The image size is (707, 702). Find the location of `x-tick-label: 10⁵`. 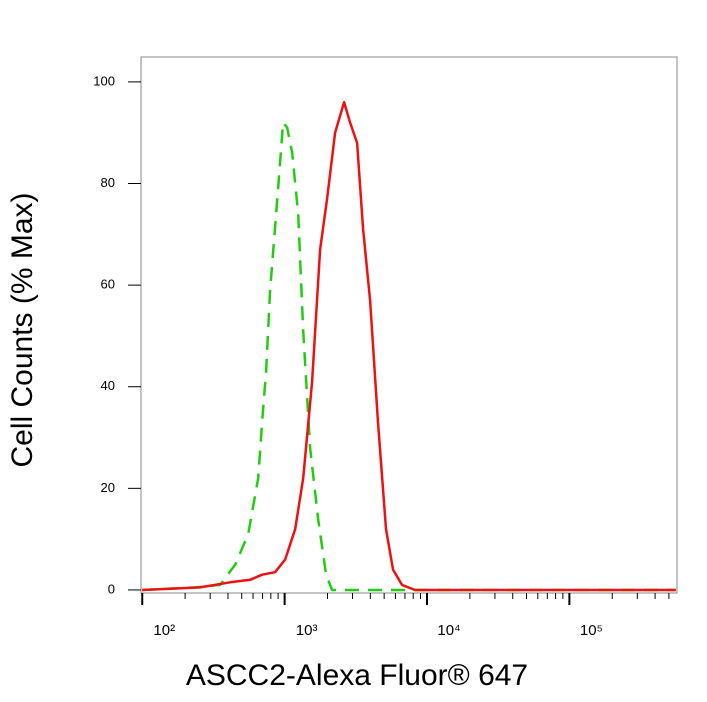

x-tick-label: 10⁵ is located at coordinates (591, 630).